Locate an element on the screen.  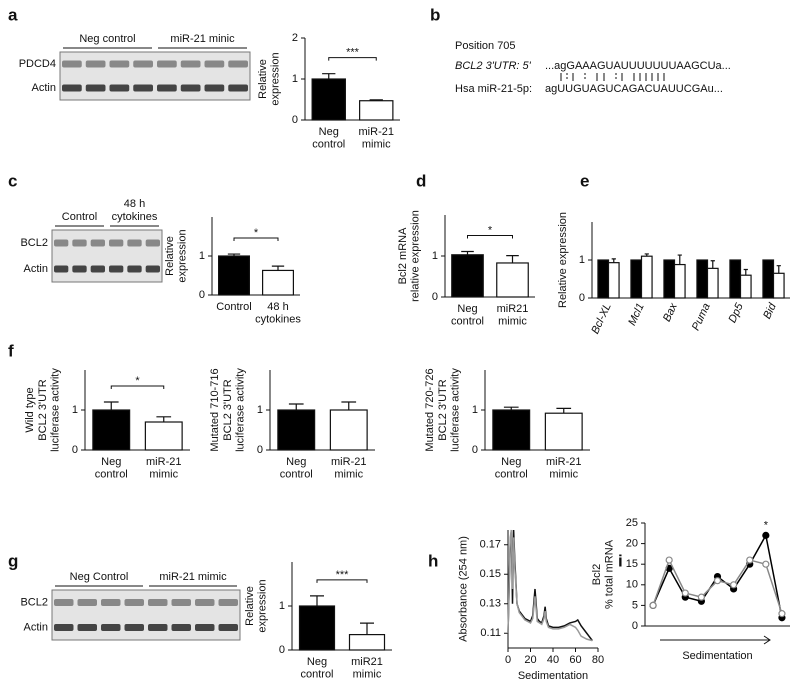
sequence-mirna-label: Hsa miR-21-5p: is located at coordinates (493, 89).